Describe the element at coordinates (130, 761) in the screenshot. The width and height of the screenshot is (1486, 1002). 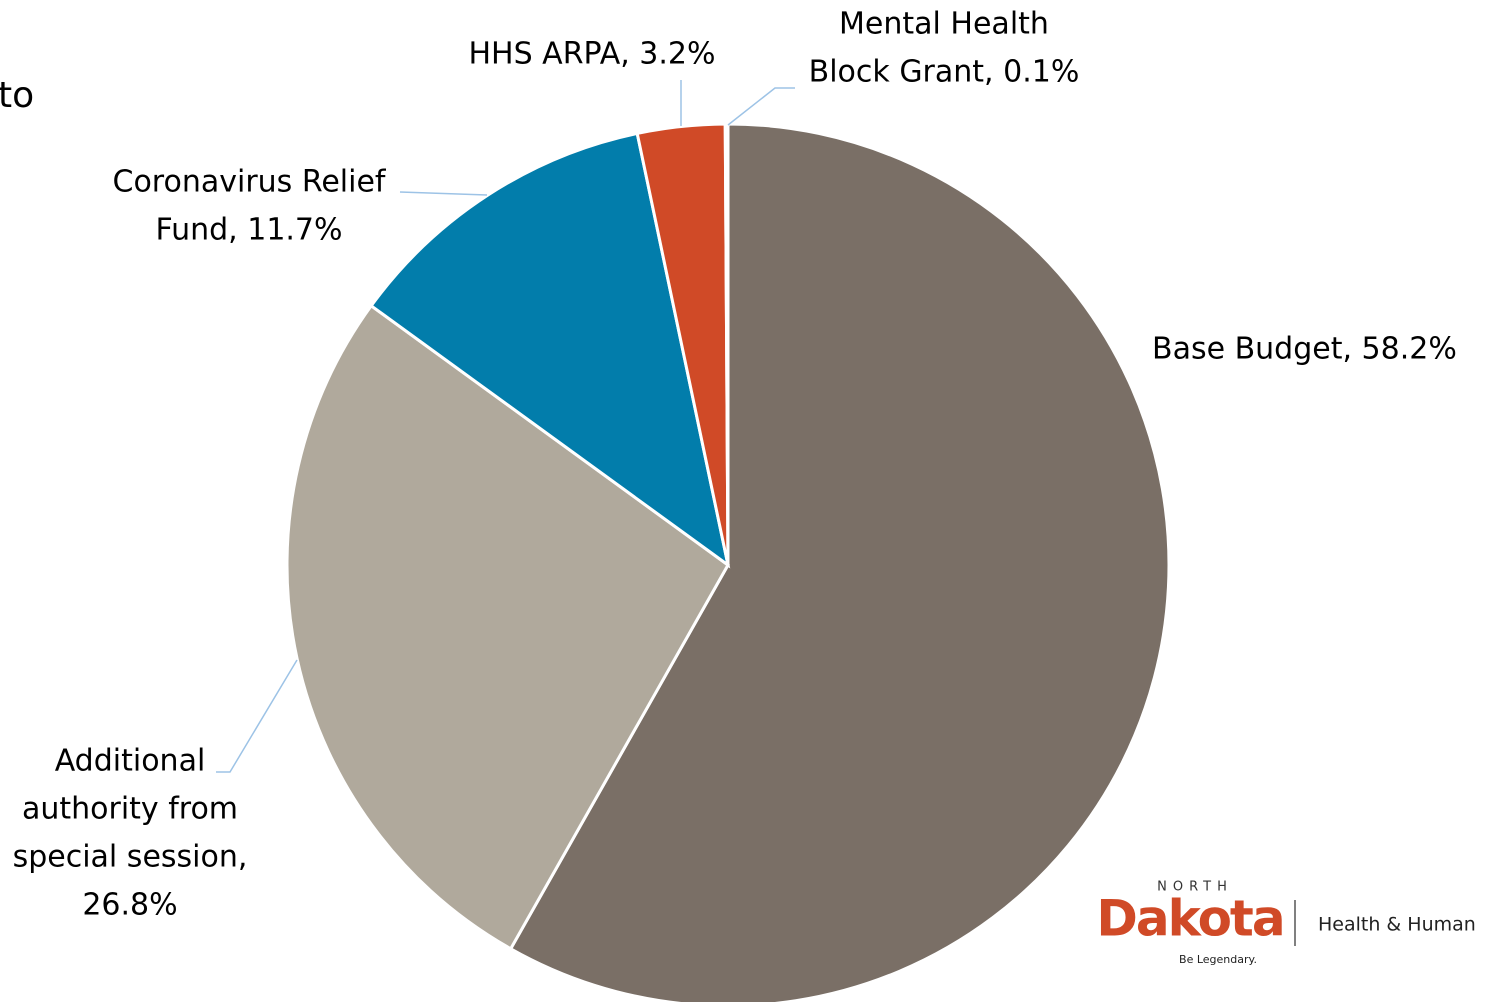
I see `data-label: Additional` at that location.